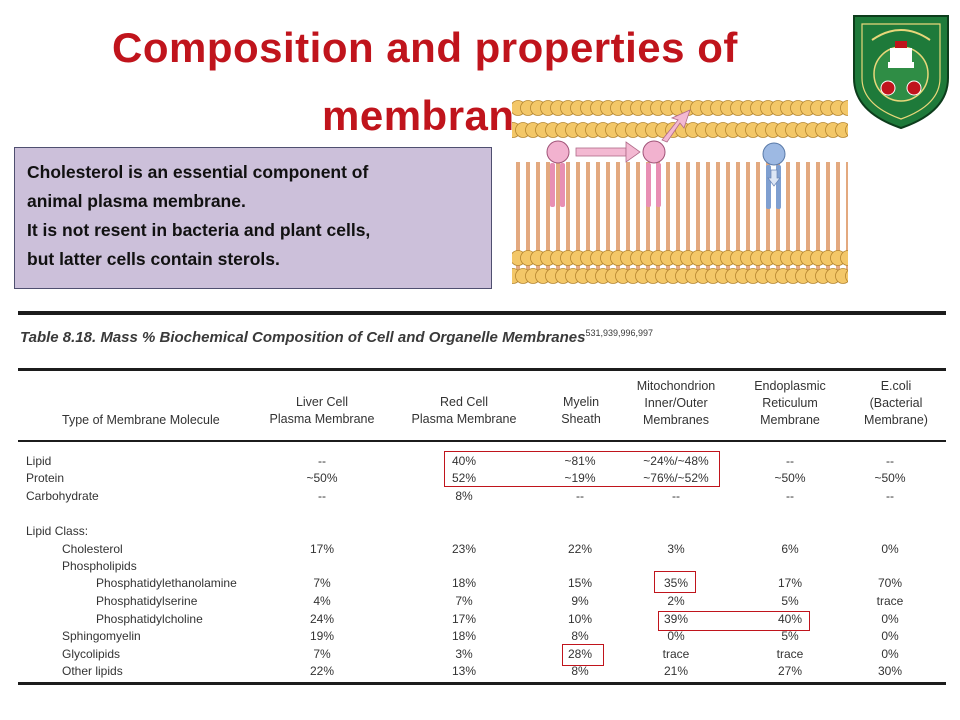 Image resolution: width=960 pixels, height=720 pixels. What do you see at coordinates (464, 549) in the screenshot?
I see `table-cell: 23%` at bounding box center [464, 549].